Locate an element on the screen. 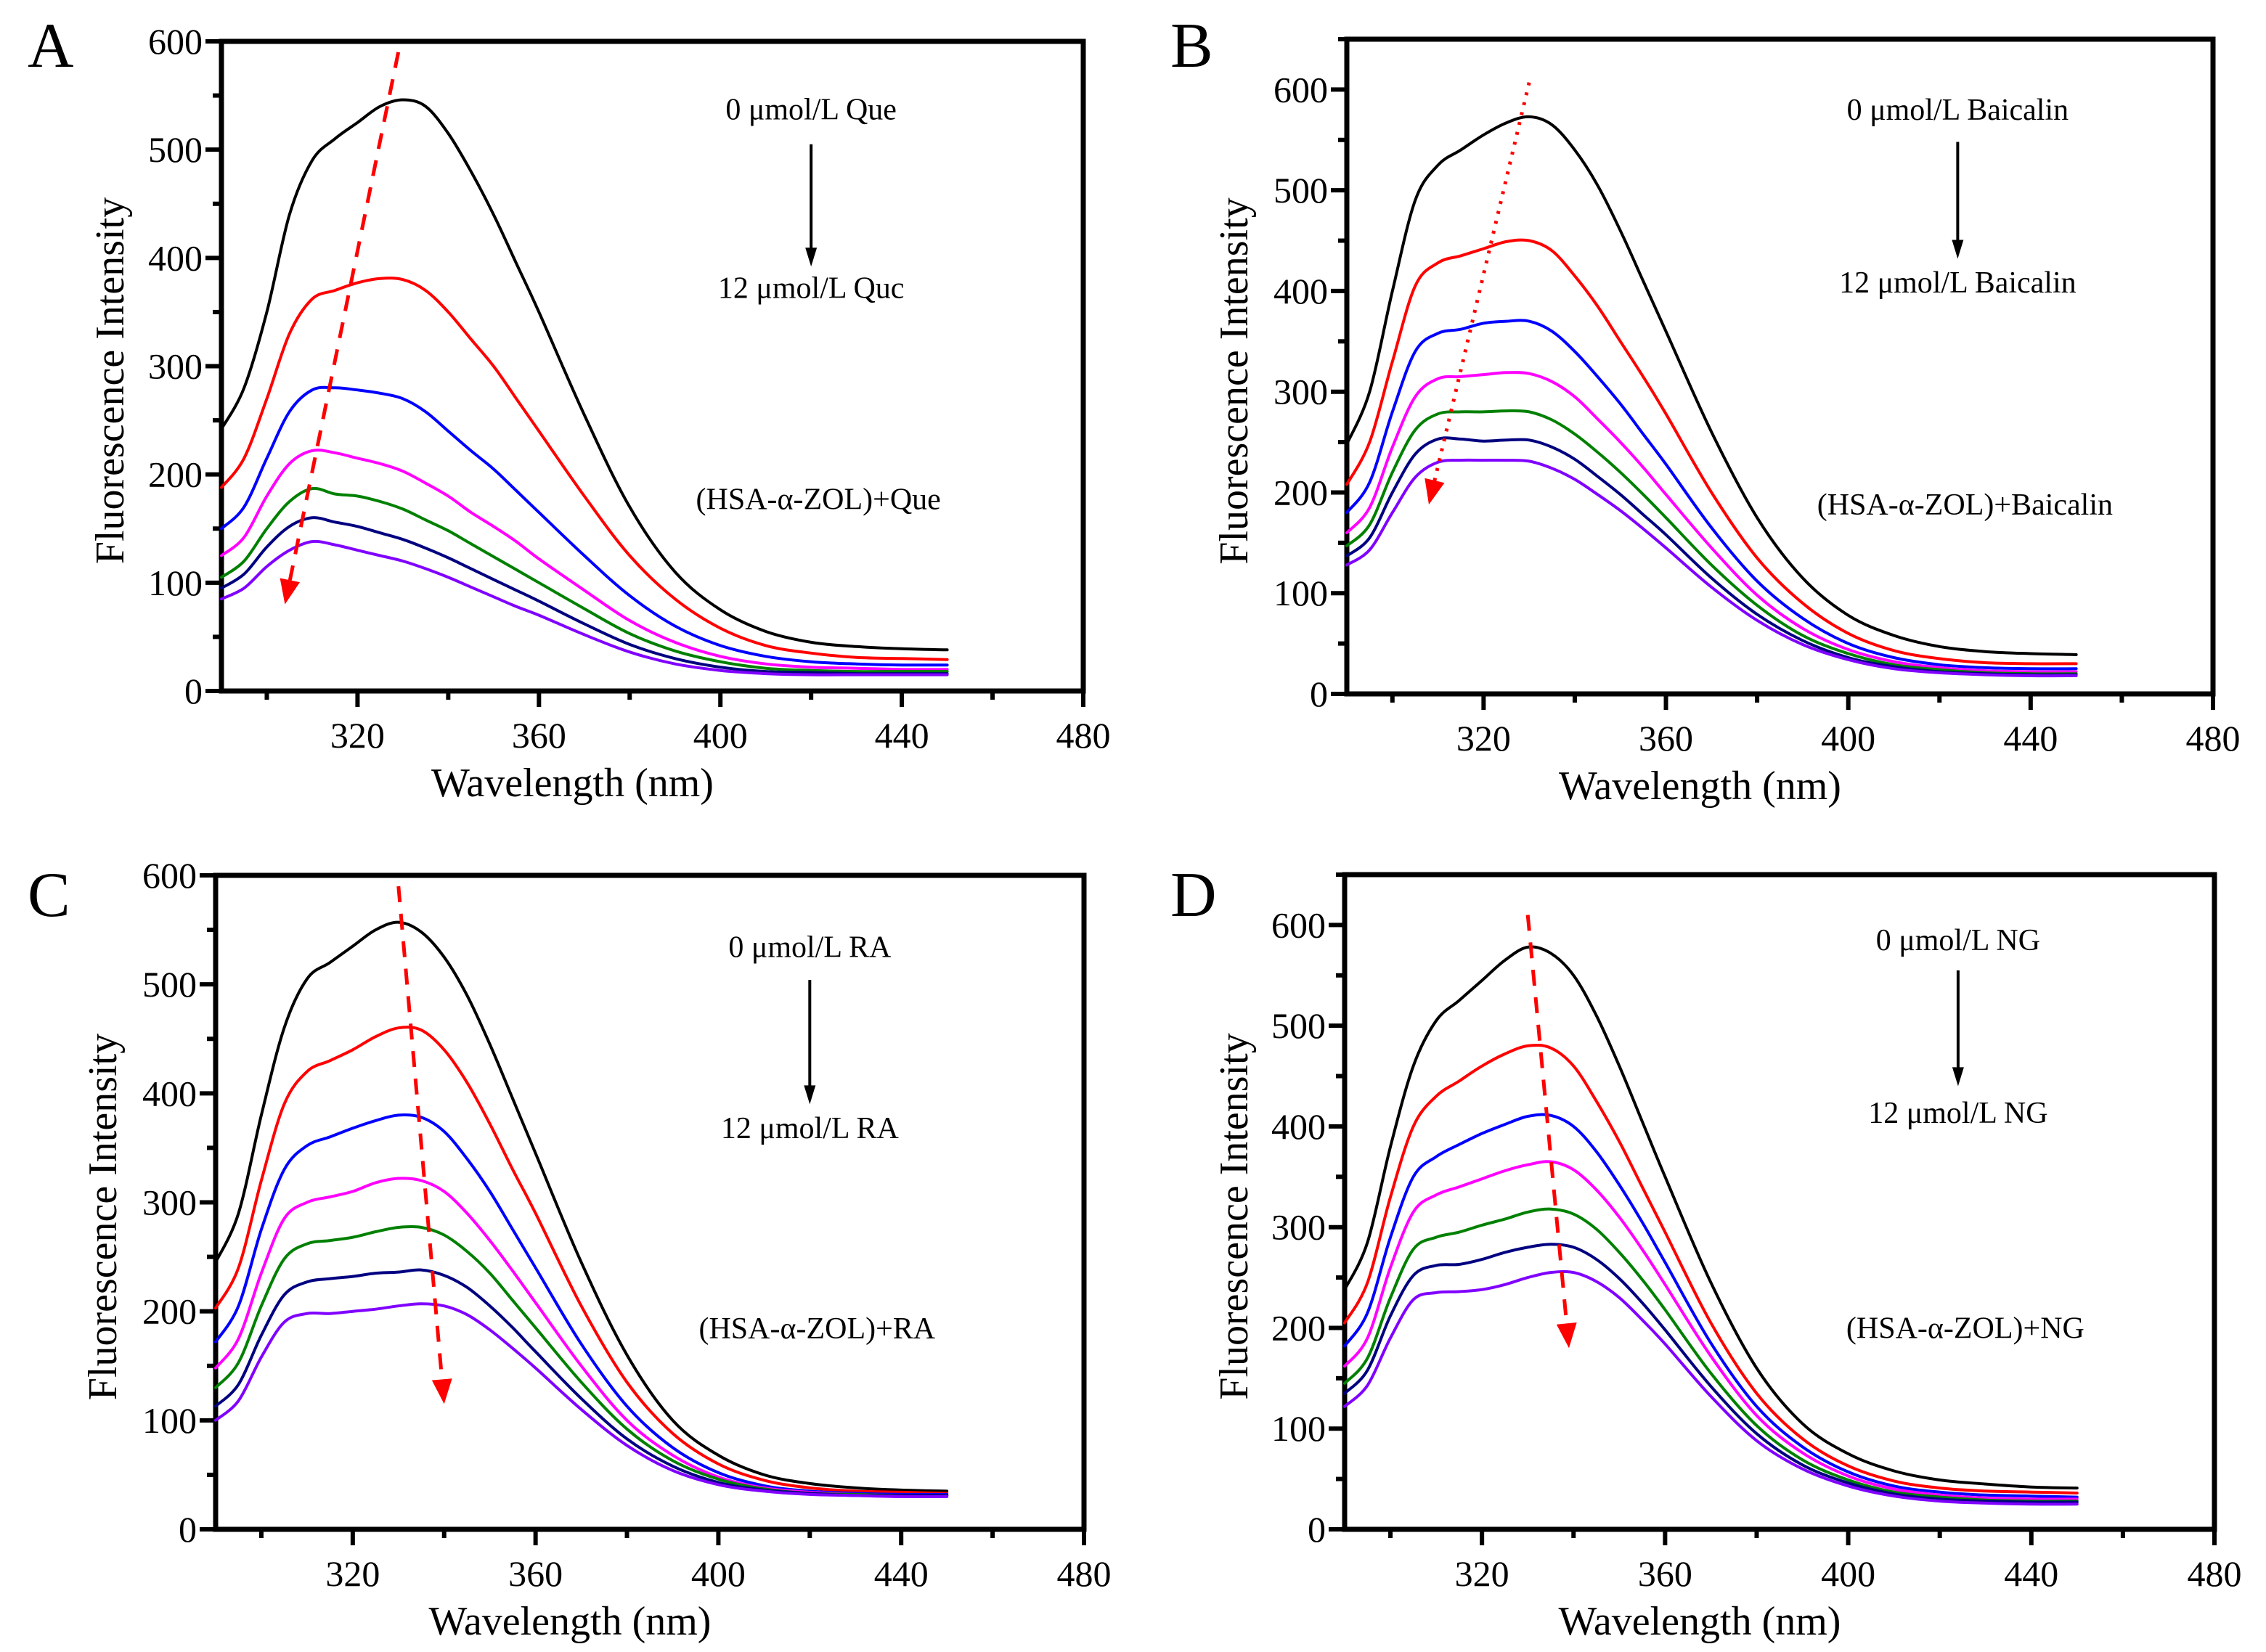 Image resolution: width=2266 pixels, height=1652 pixels. system-label: (HSA-α-ZOL)+RA is located at coordinates (816, 1329).